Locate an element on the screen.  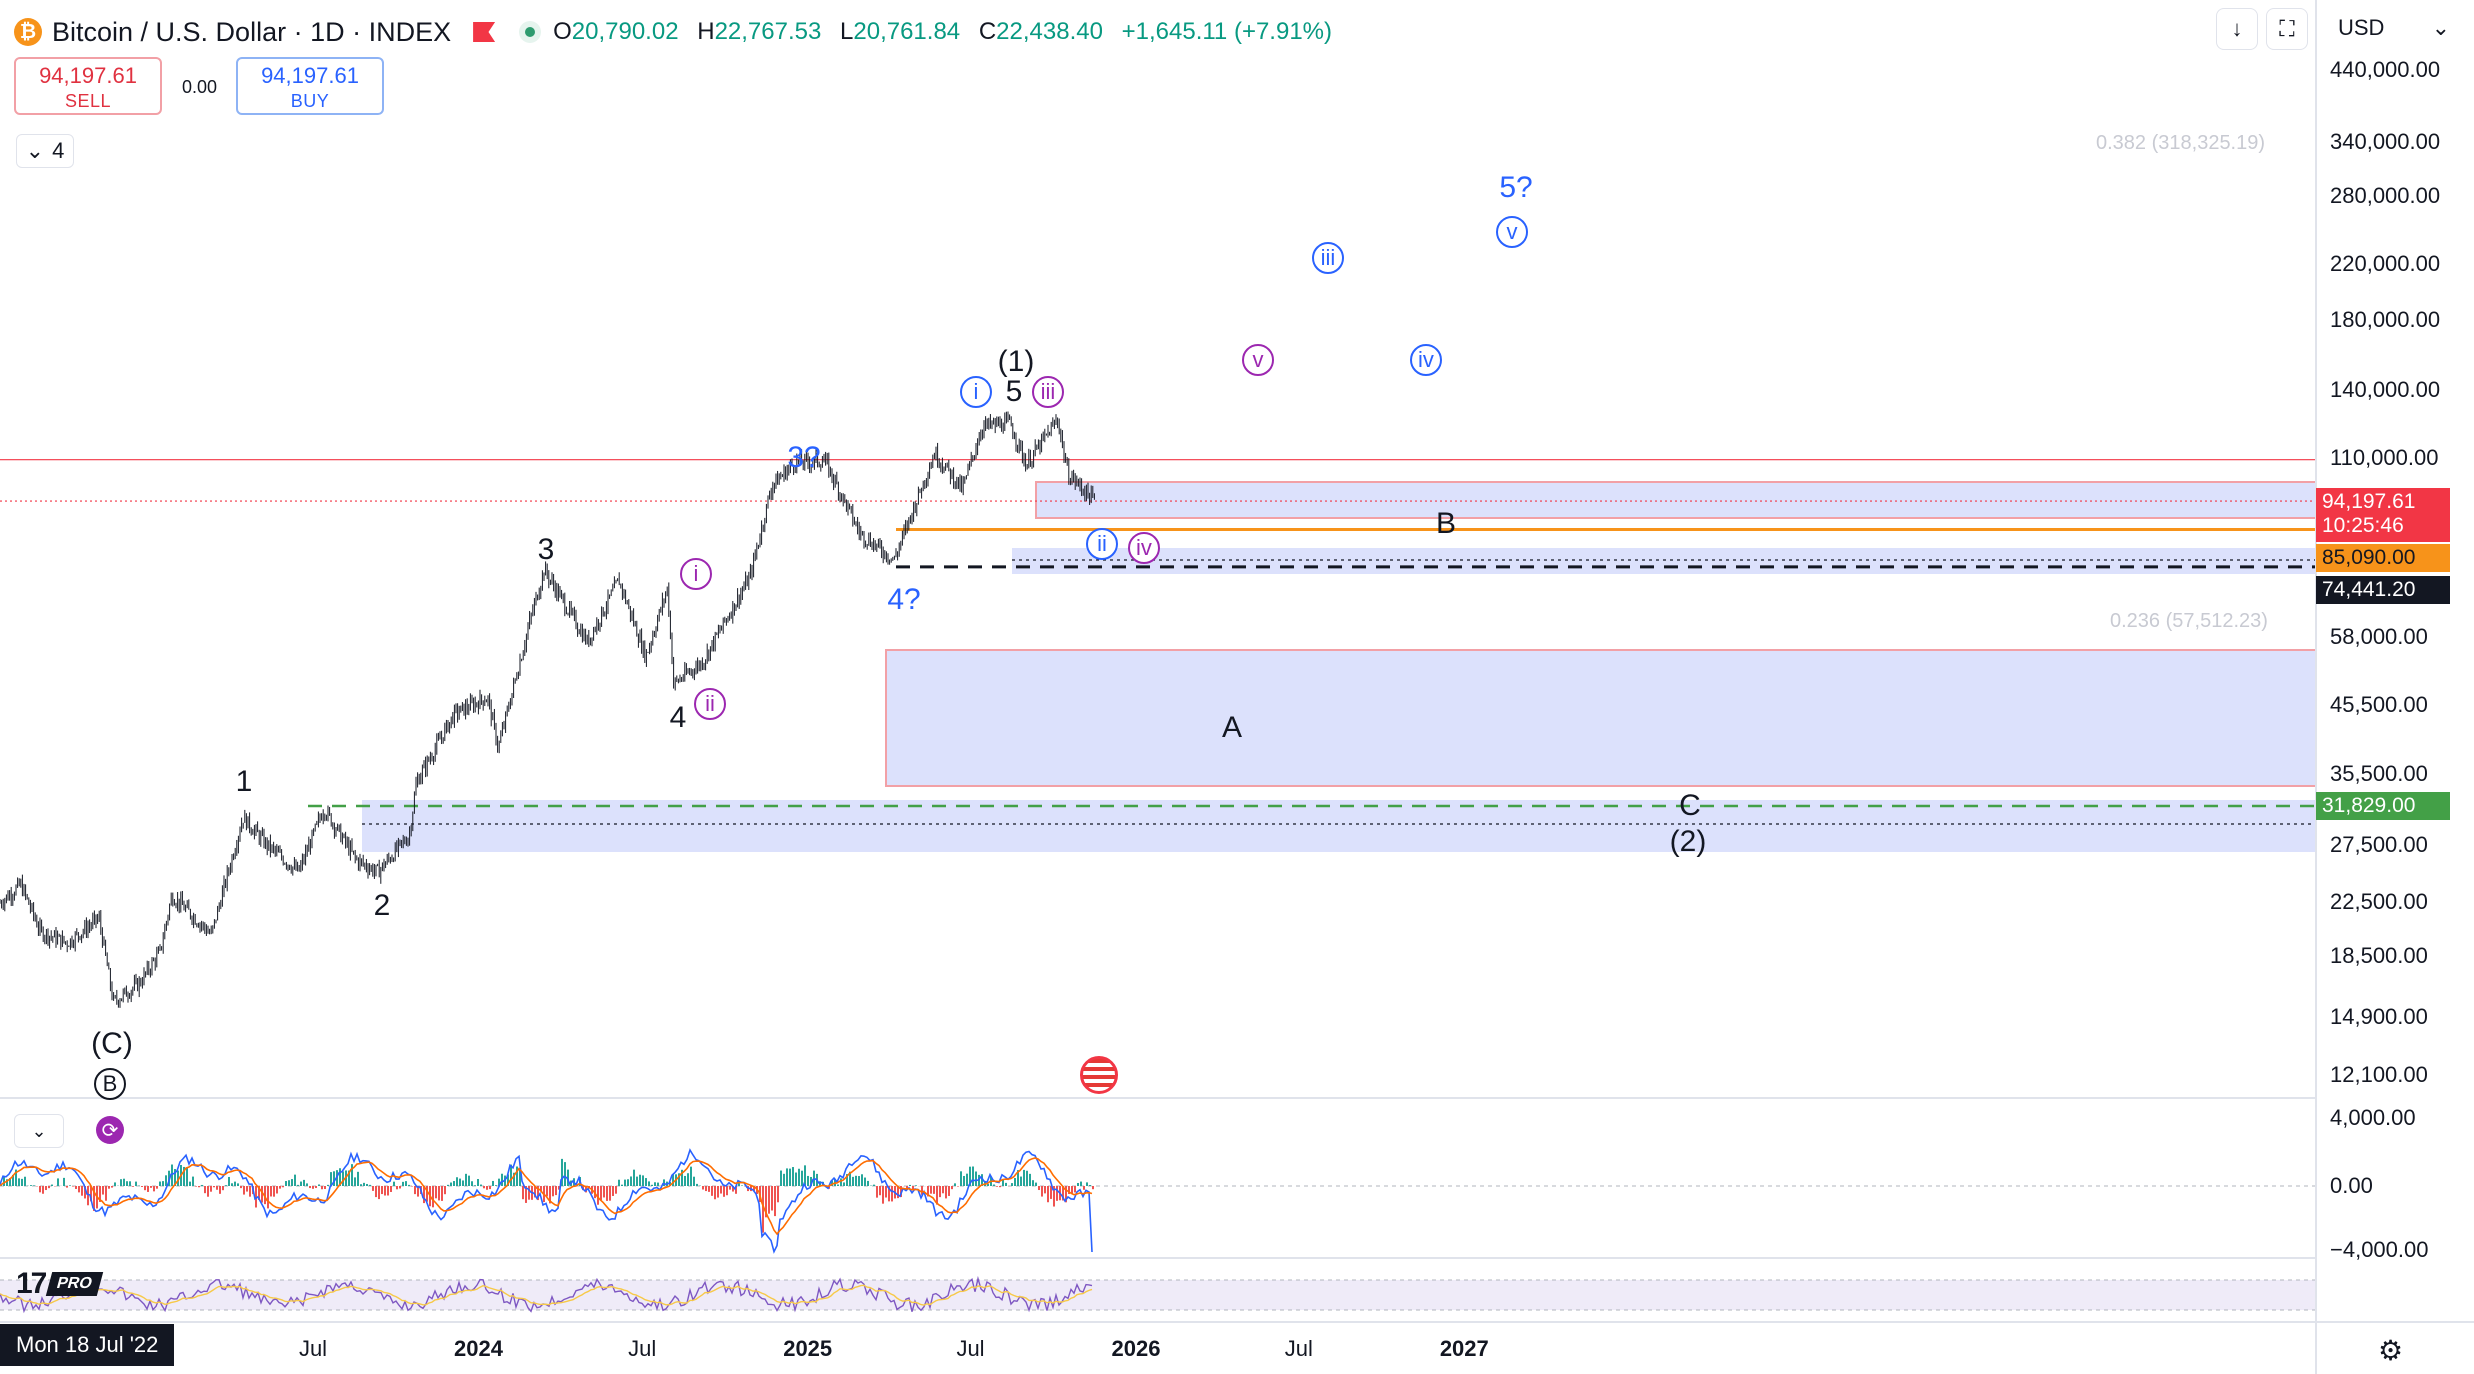
price-tag-31829: 31,829.00 is located at coordinates (2383, 806).